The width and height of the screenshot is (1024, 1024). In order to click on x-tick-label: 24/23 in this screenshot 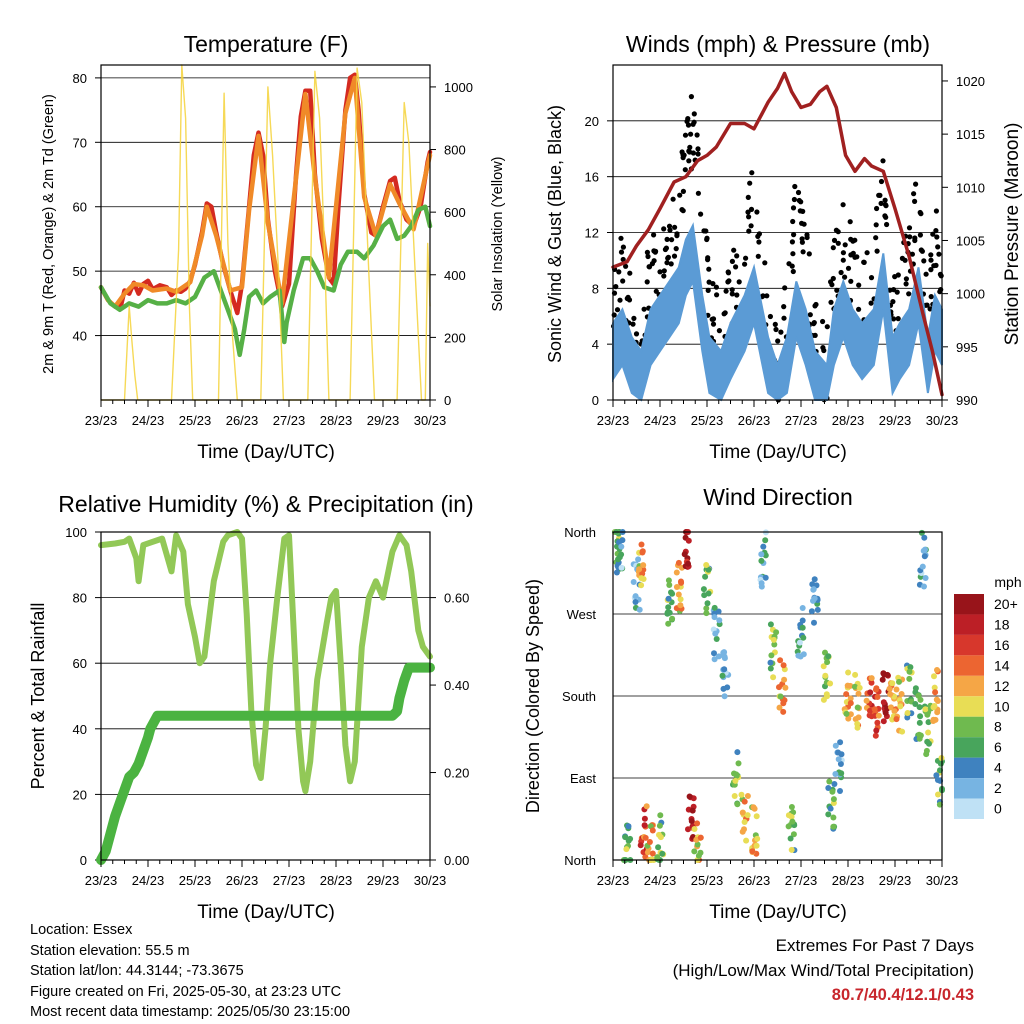, I will do `click(148, 420)`.